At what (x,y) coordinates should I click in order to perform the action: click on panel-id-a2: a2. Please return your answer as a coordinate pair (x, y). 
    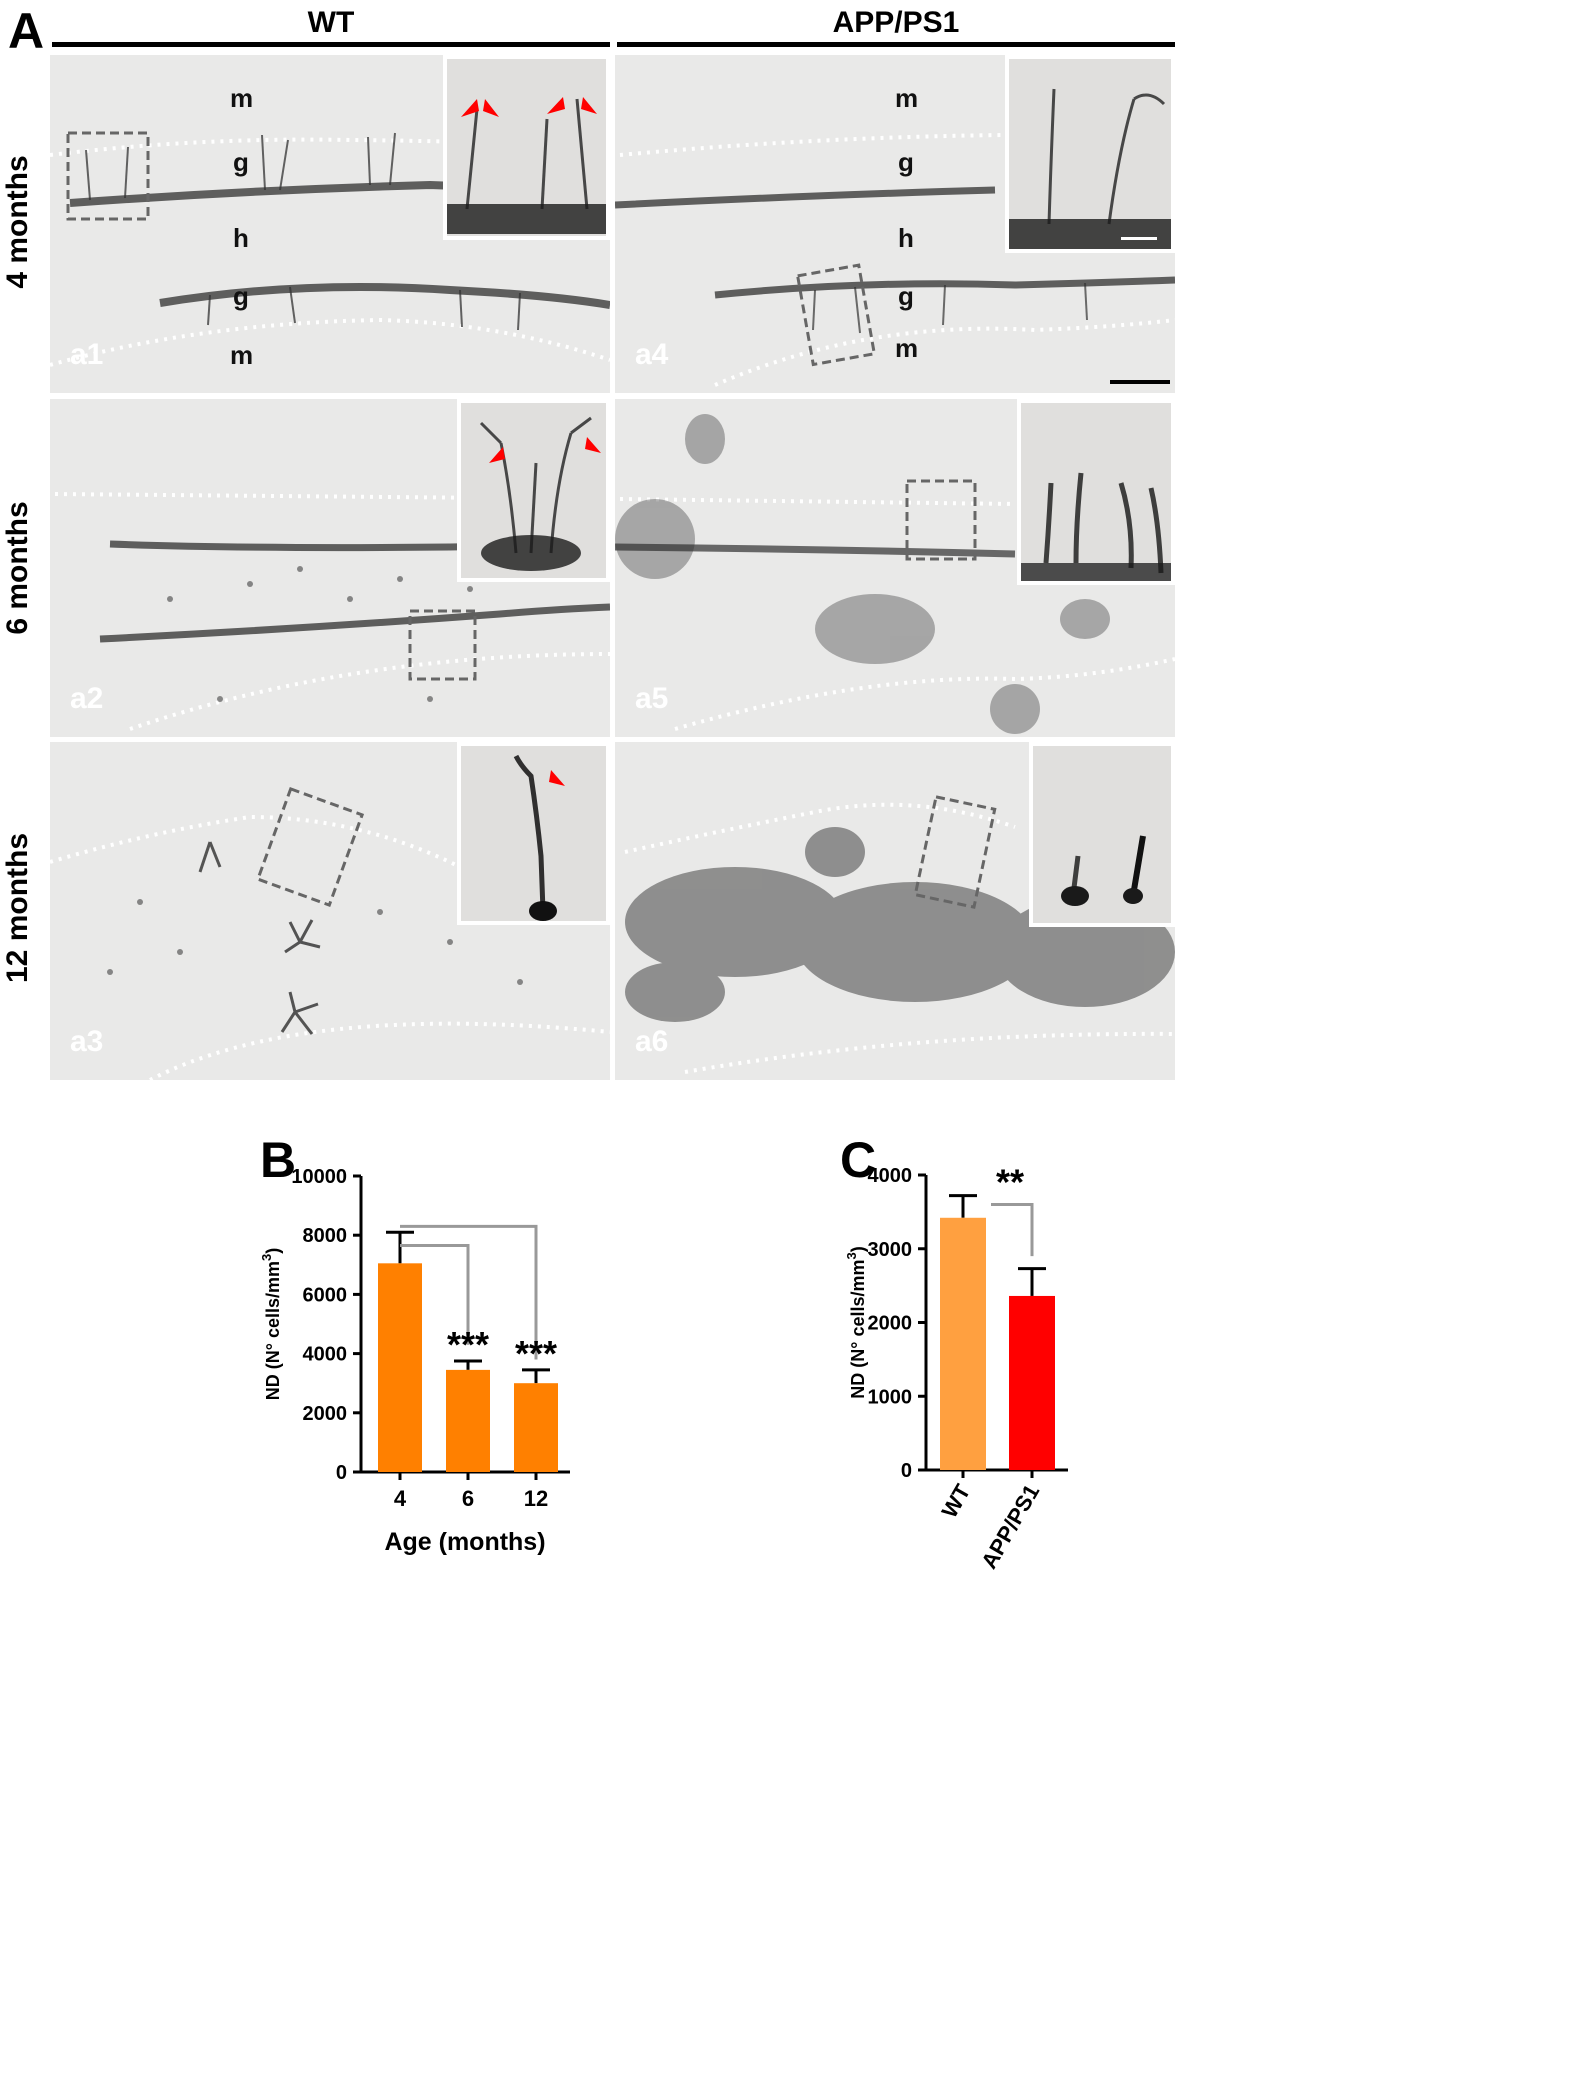
    Looking at the image, I should click on (87, 698).